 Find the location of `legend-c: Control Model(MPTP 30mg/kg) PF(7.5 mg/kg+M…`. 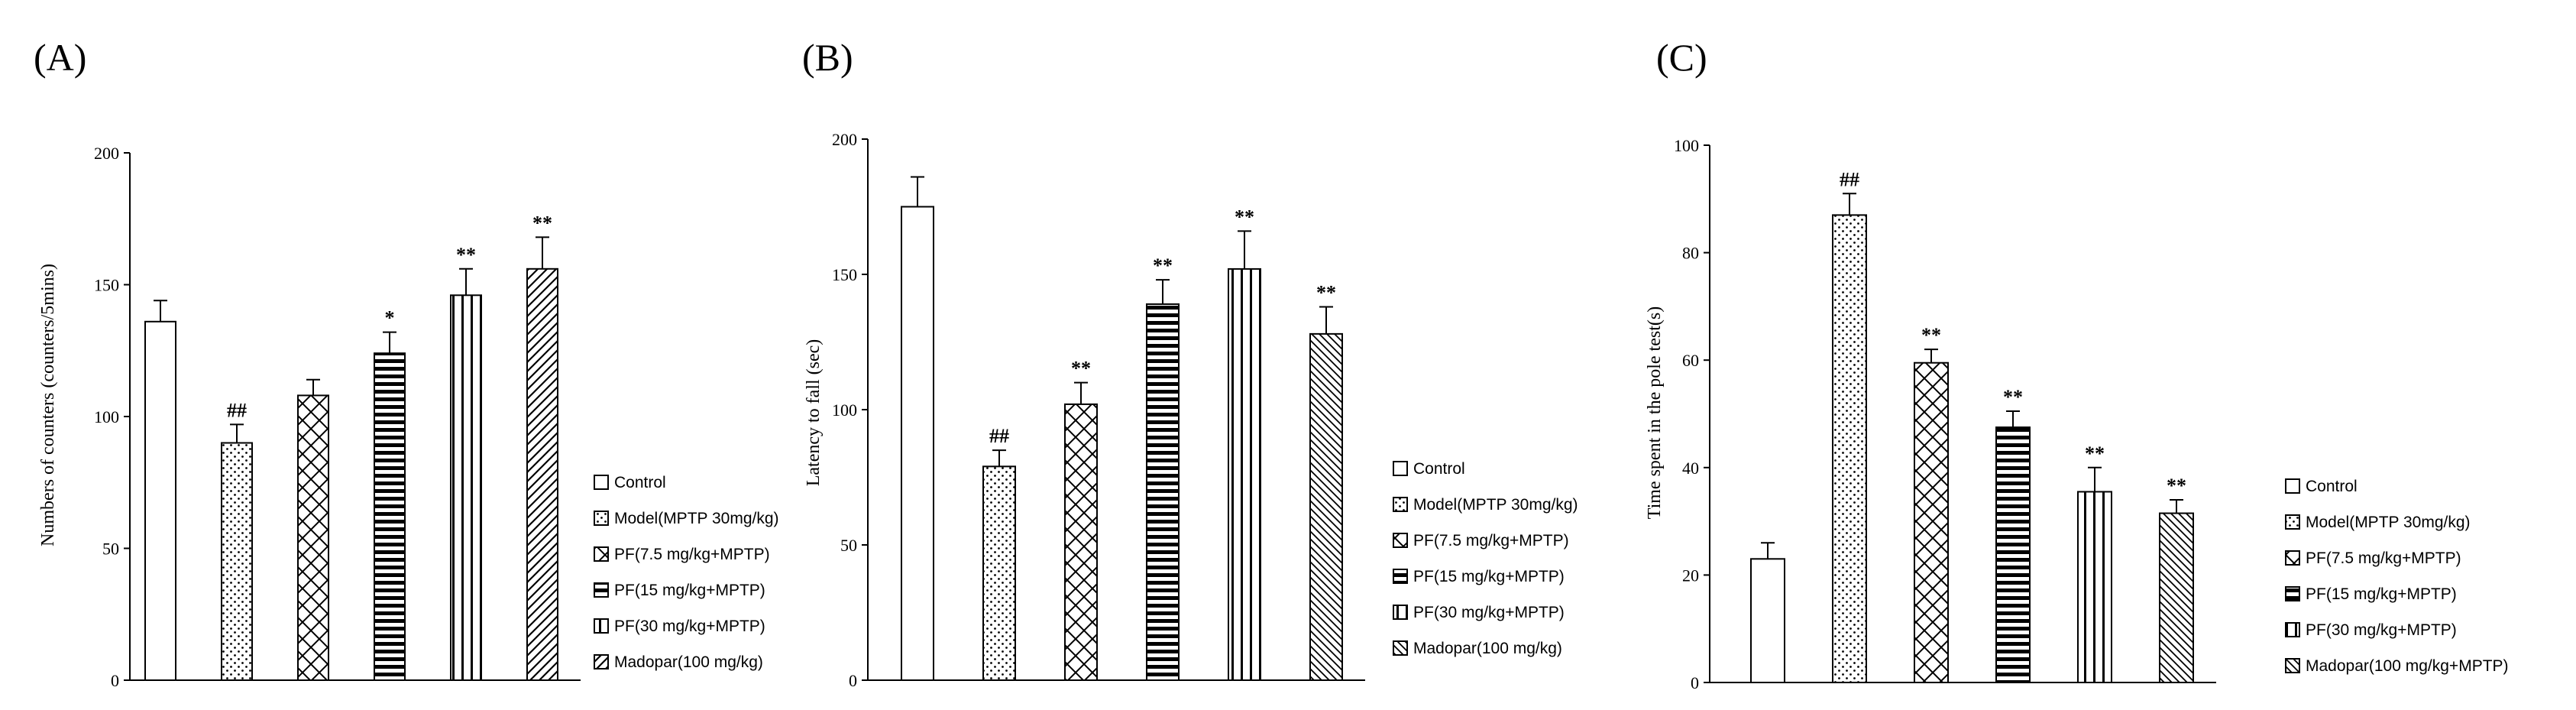

legend-c: Control Model(MPTP 30mg/kg) PF(7.5 mg/kg+M… is located at coordinates (2397, 576).